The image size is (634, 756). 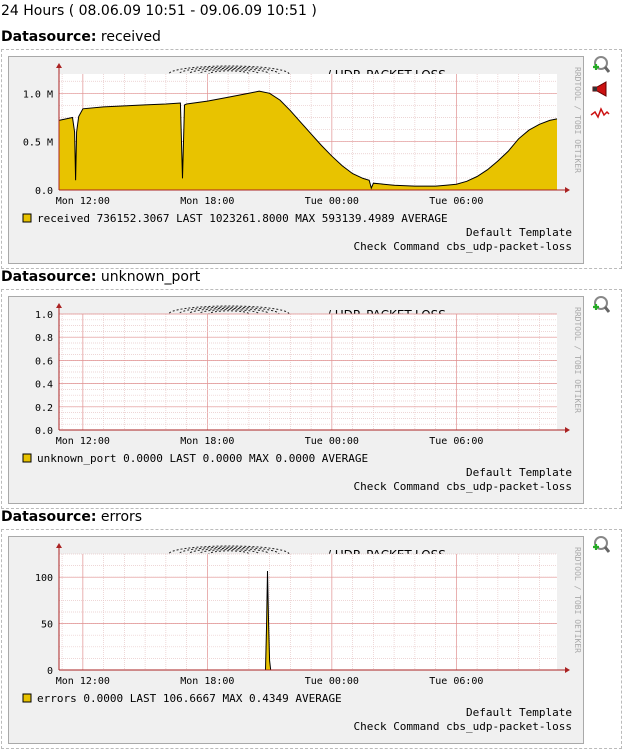 I want to click on alert-horn-icon, so click(x=600, y=89).